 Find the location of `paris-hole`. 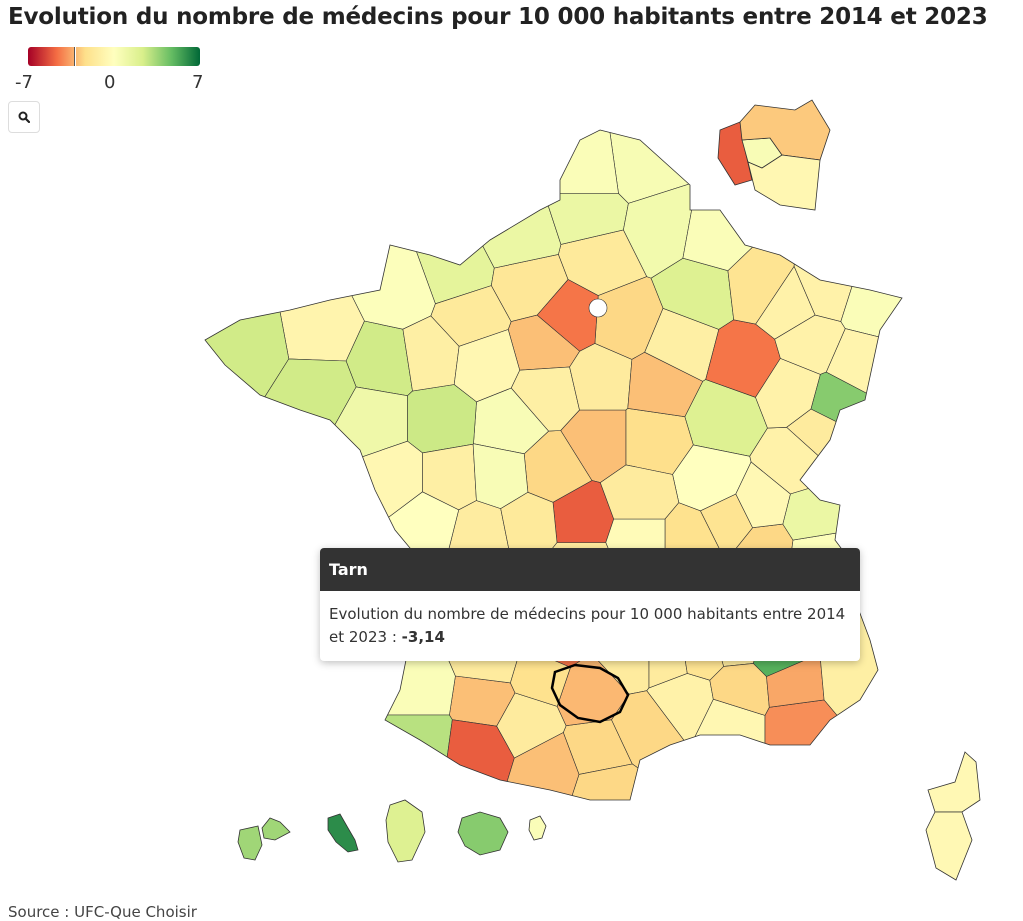

paris-hole is located at coordinates (598, 308).